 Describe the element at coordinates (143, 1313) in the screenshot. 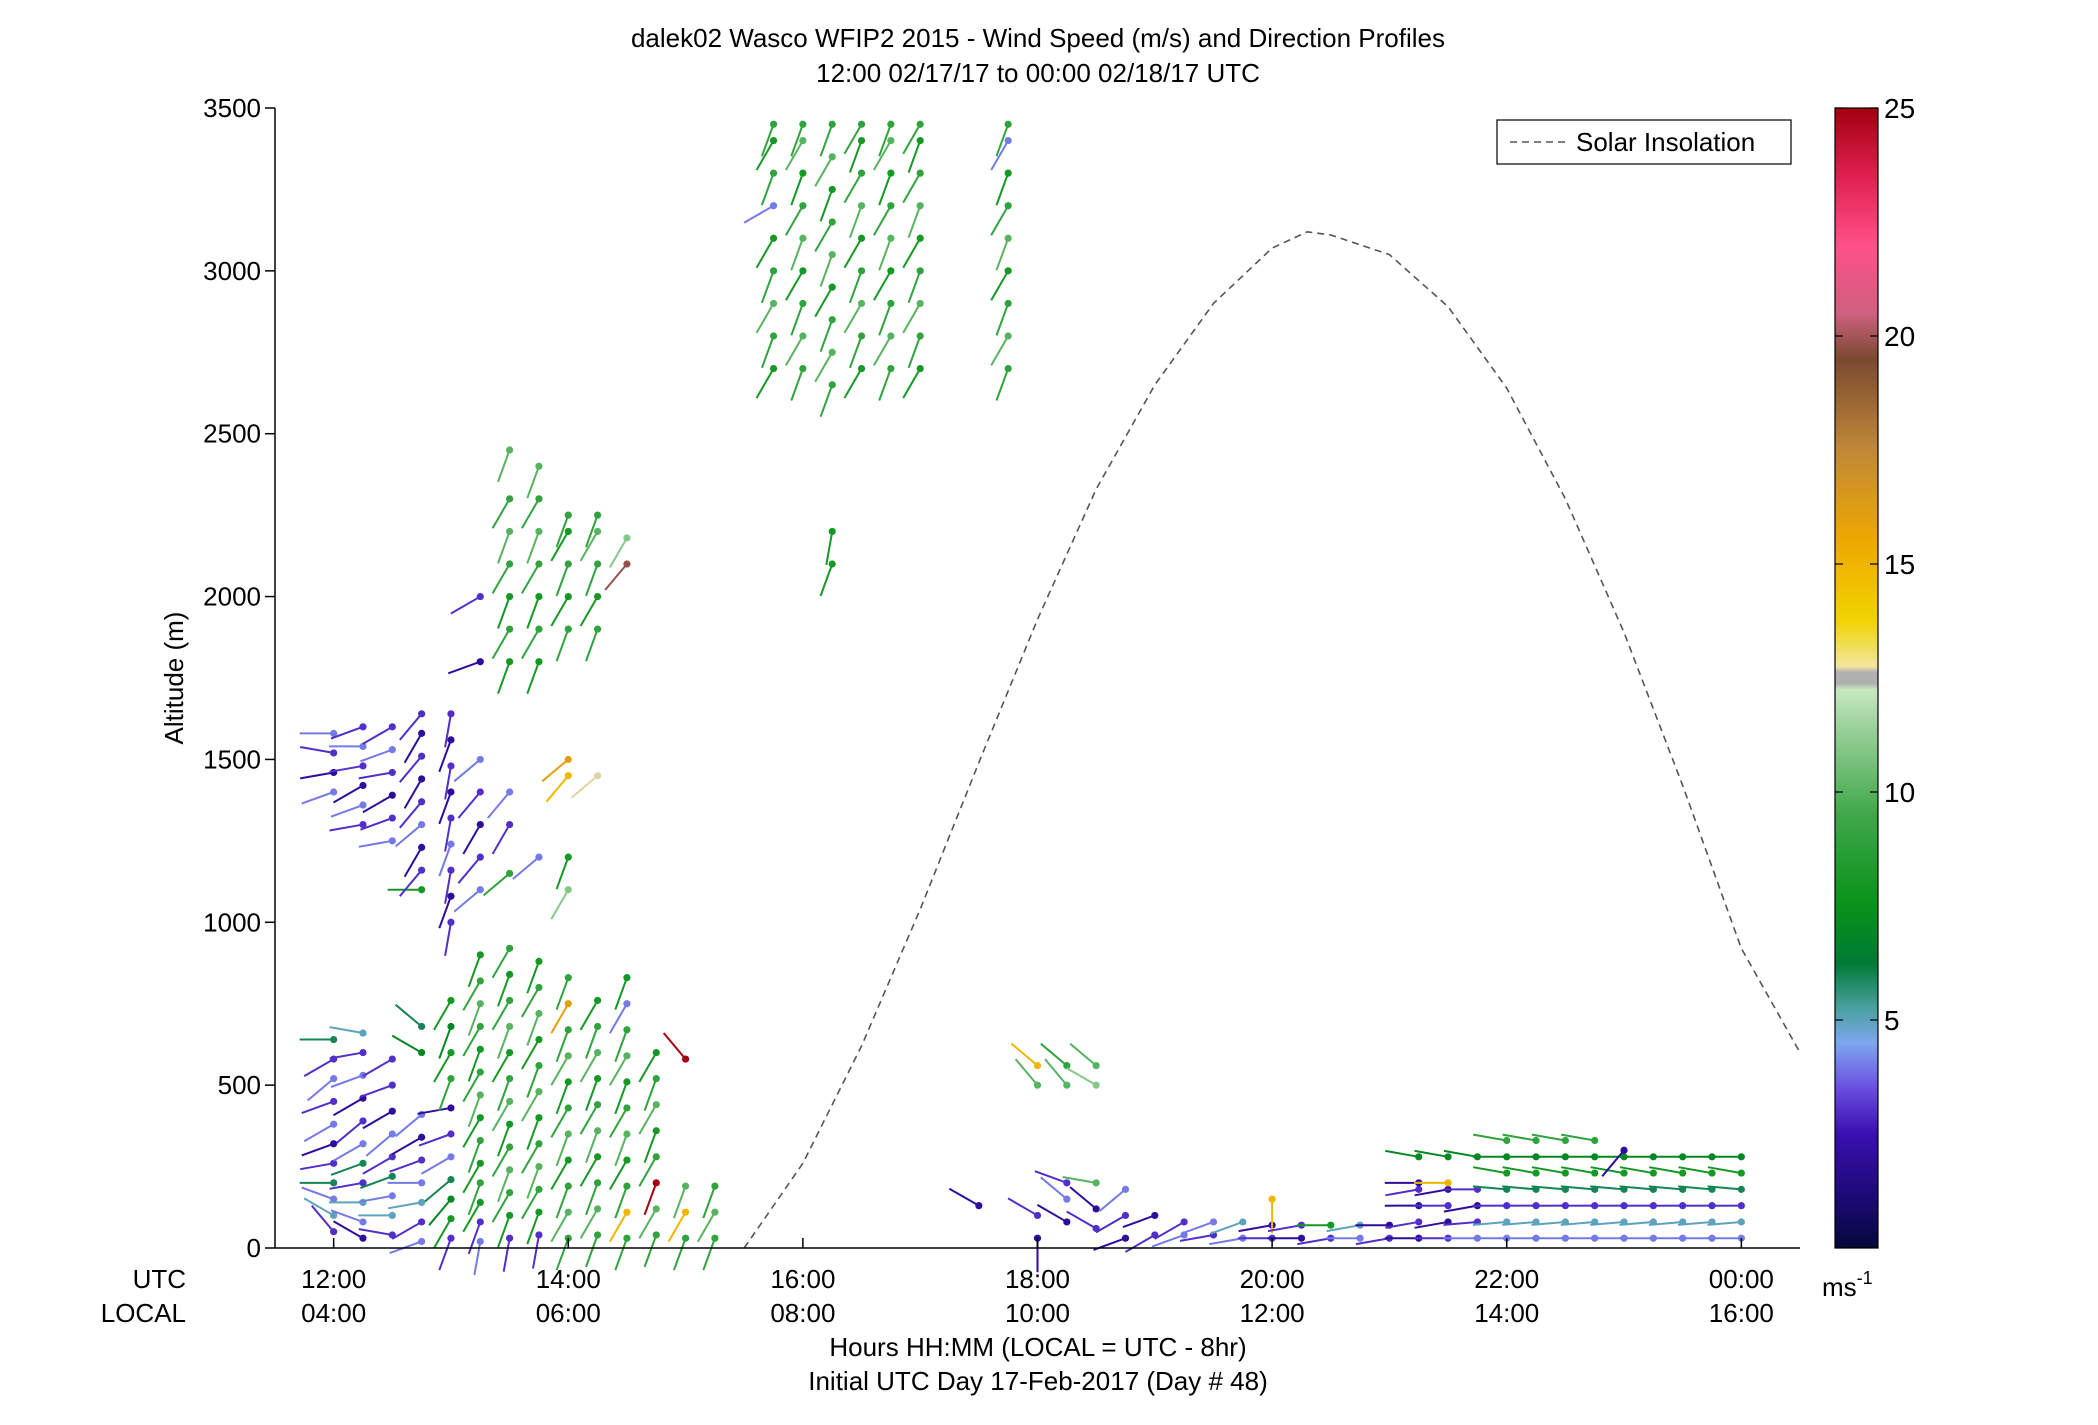

I see `row-label-local: LOCAL` at that location.